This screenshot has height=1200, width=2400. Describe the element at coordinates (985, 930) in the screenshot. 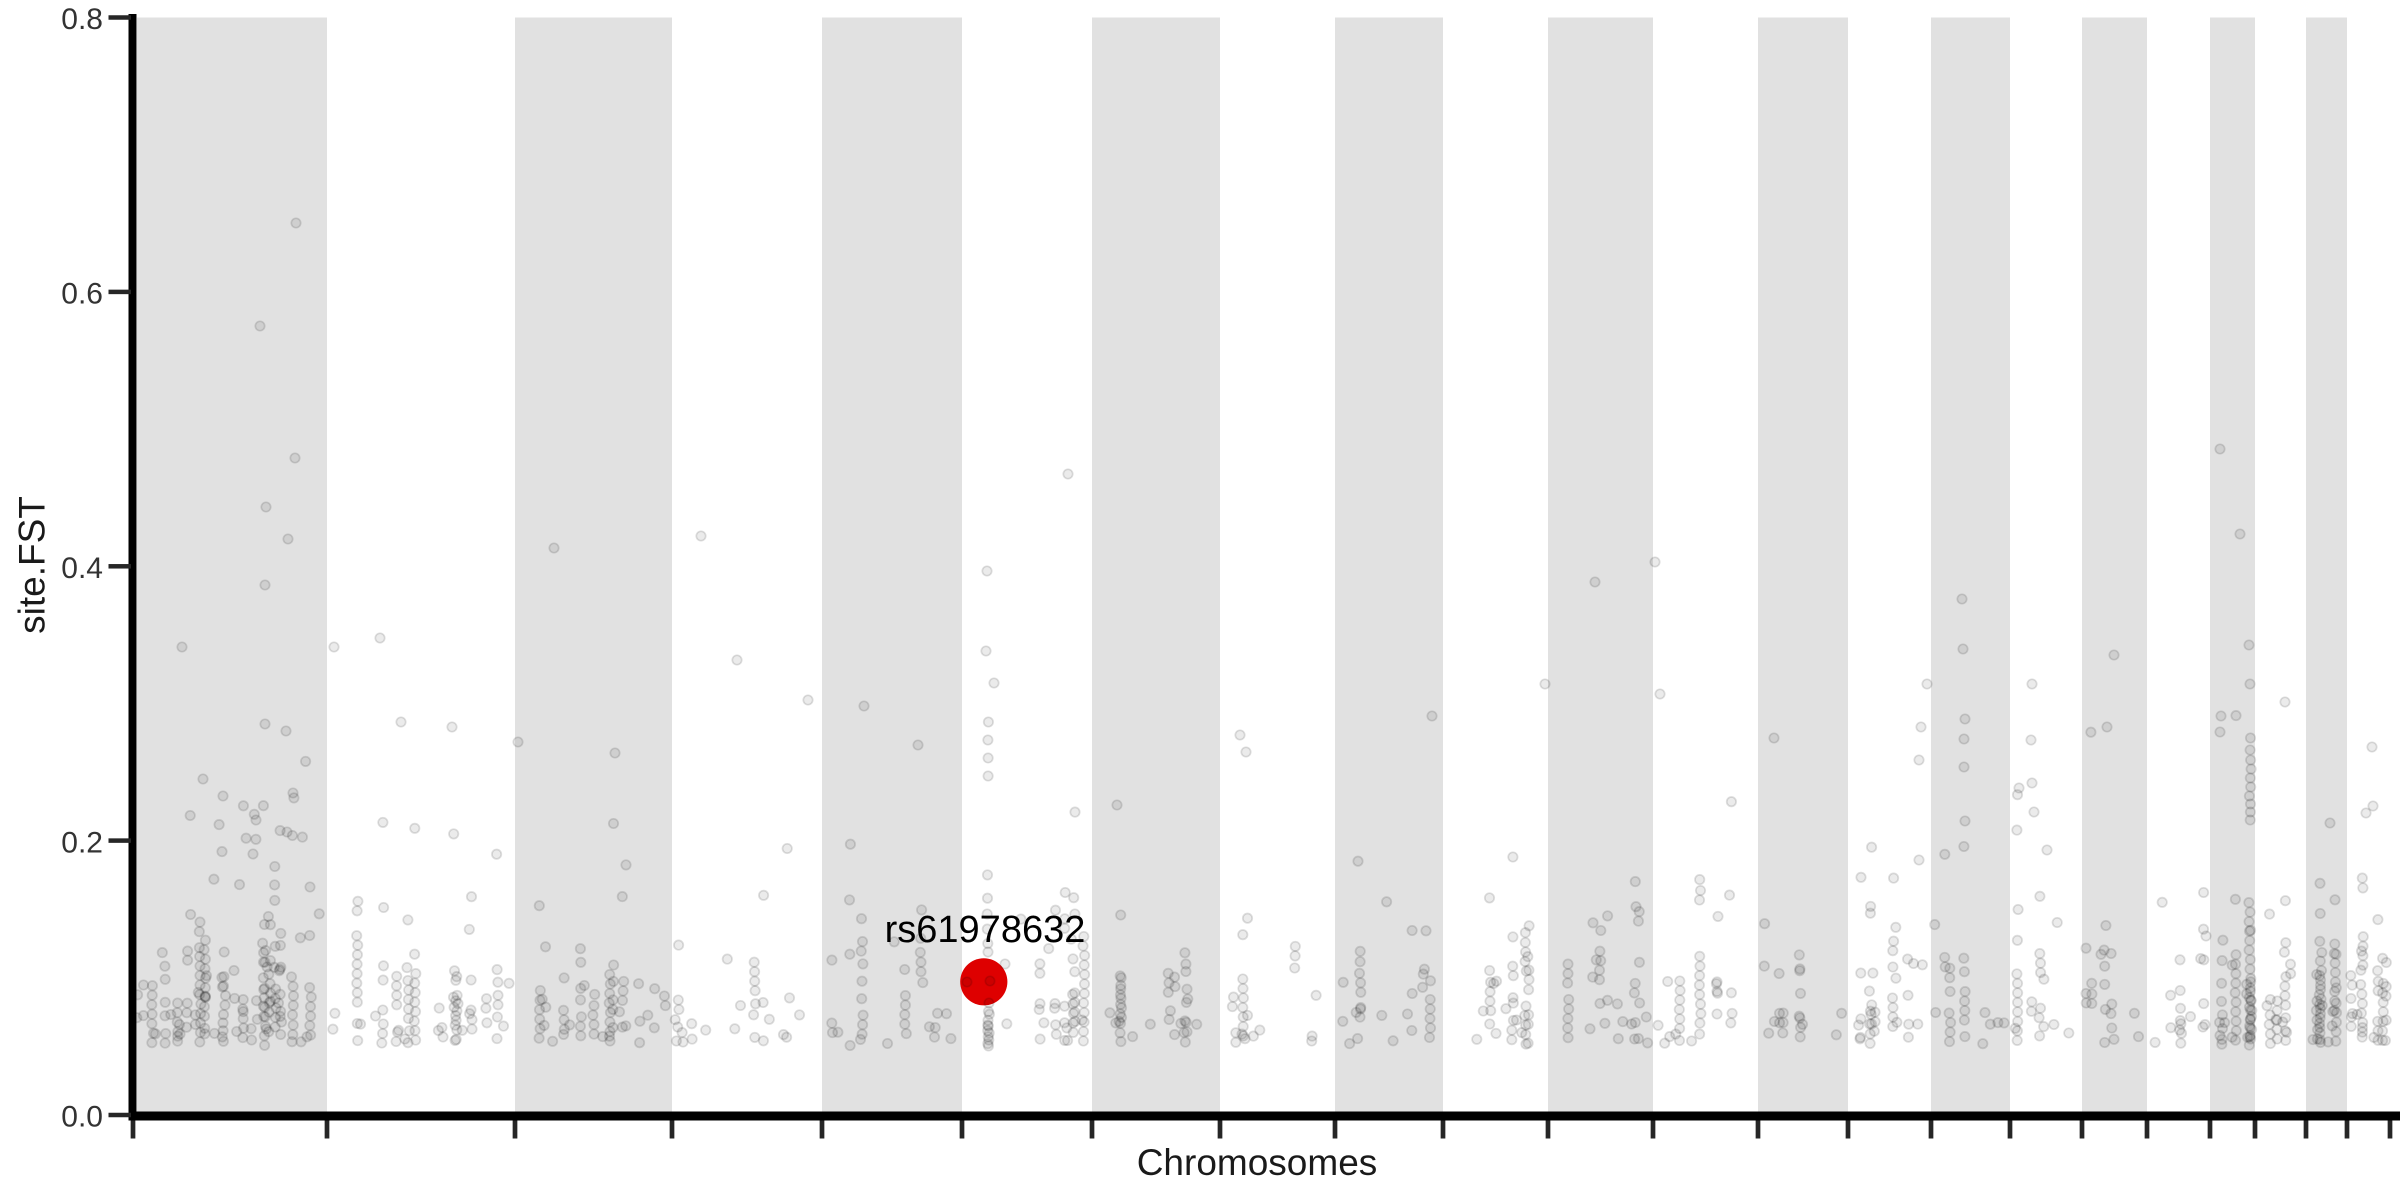

I see `svg-text: rs61978632` at that location.